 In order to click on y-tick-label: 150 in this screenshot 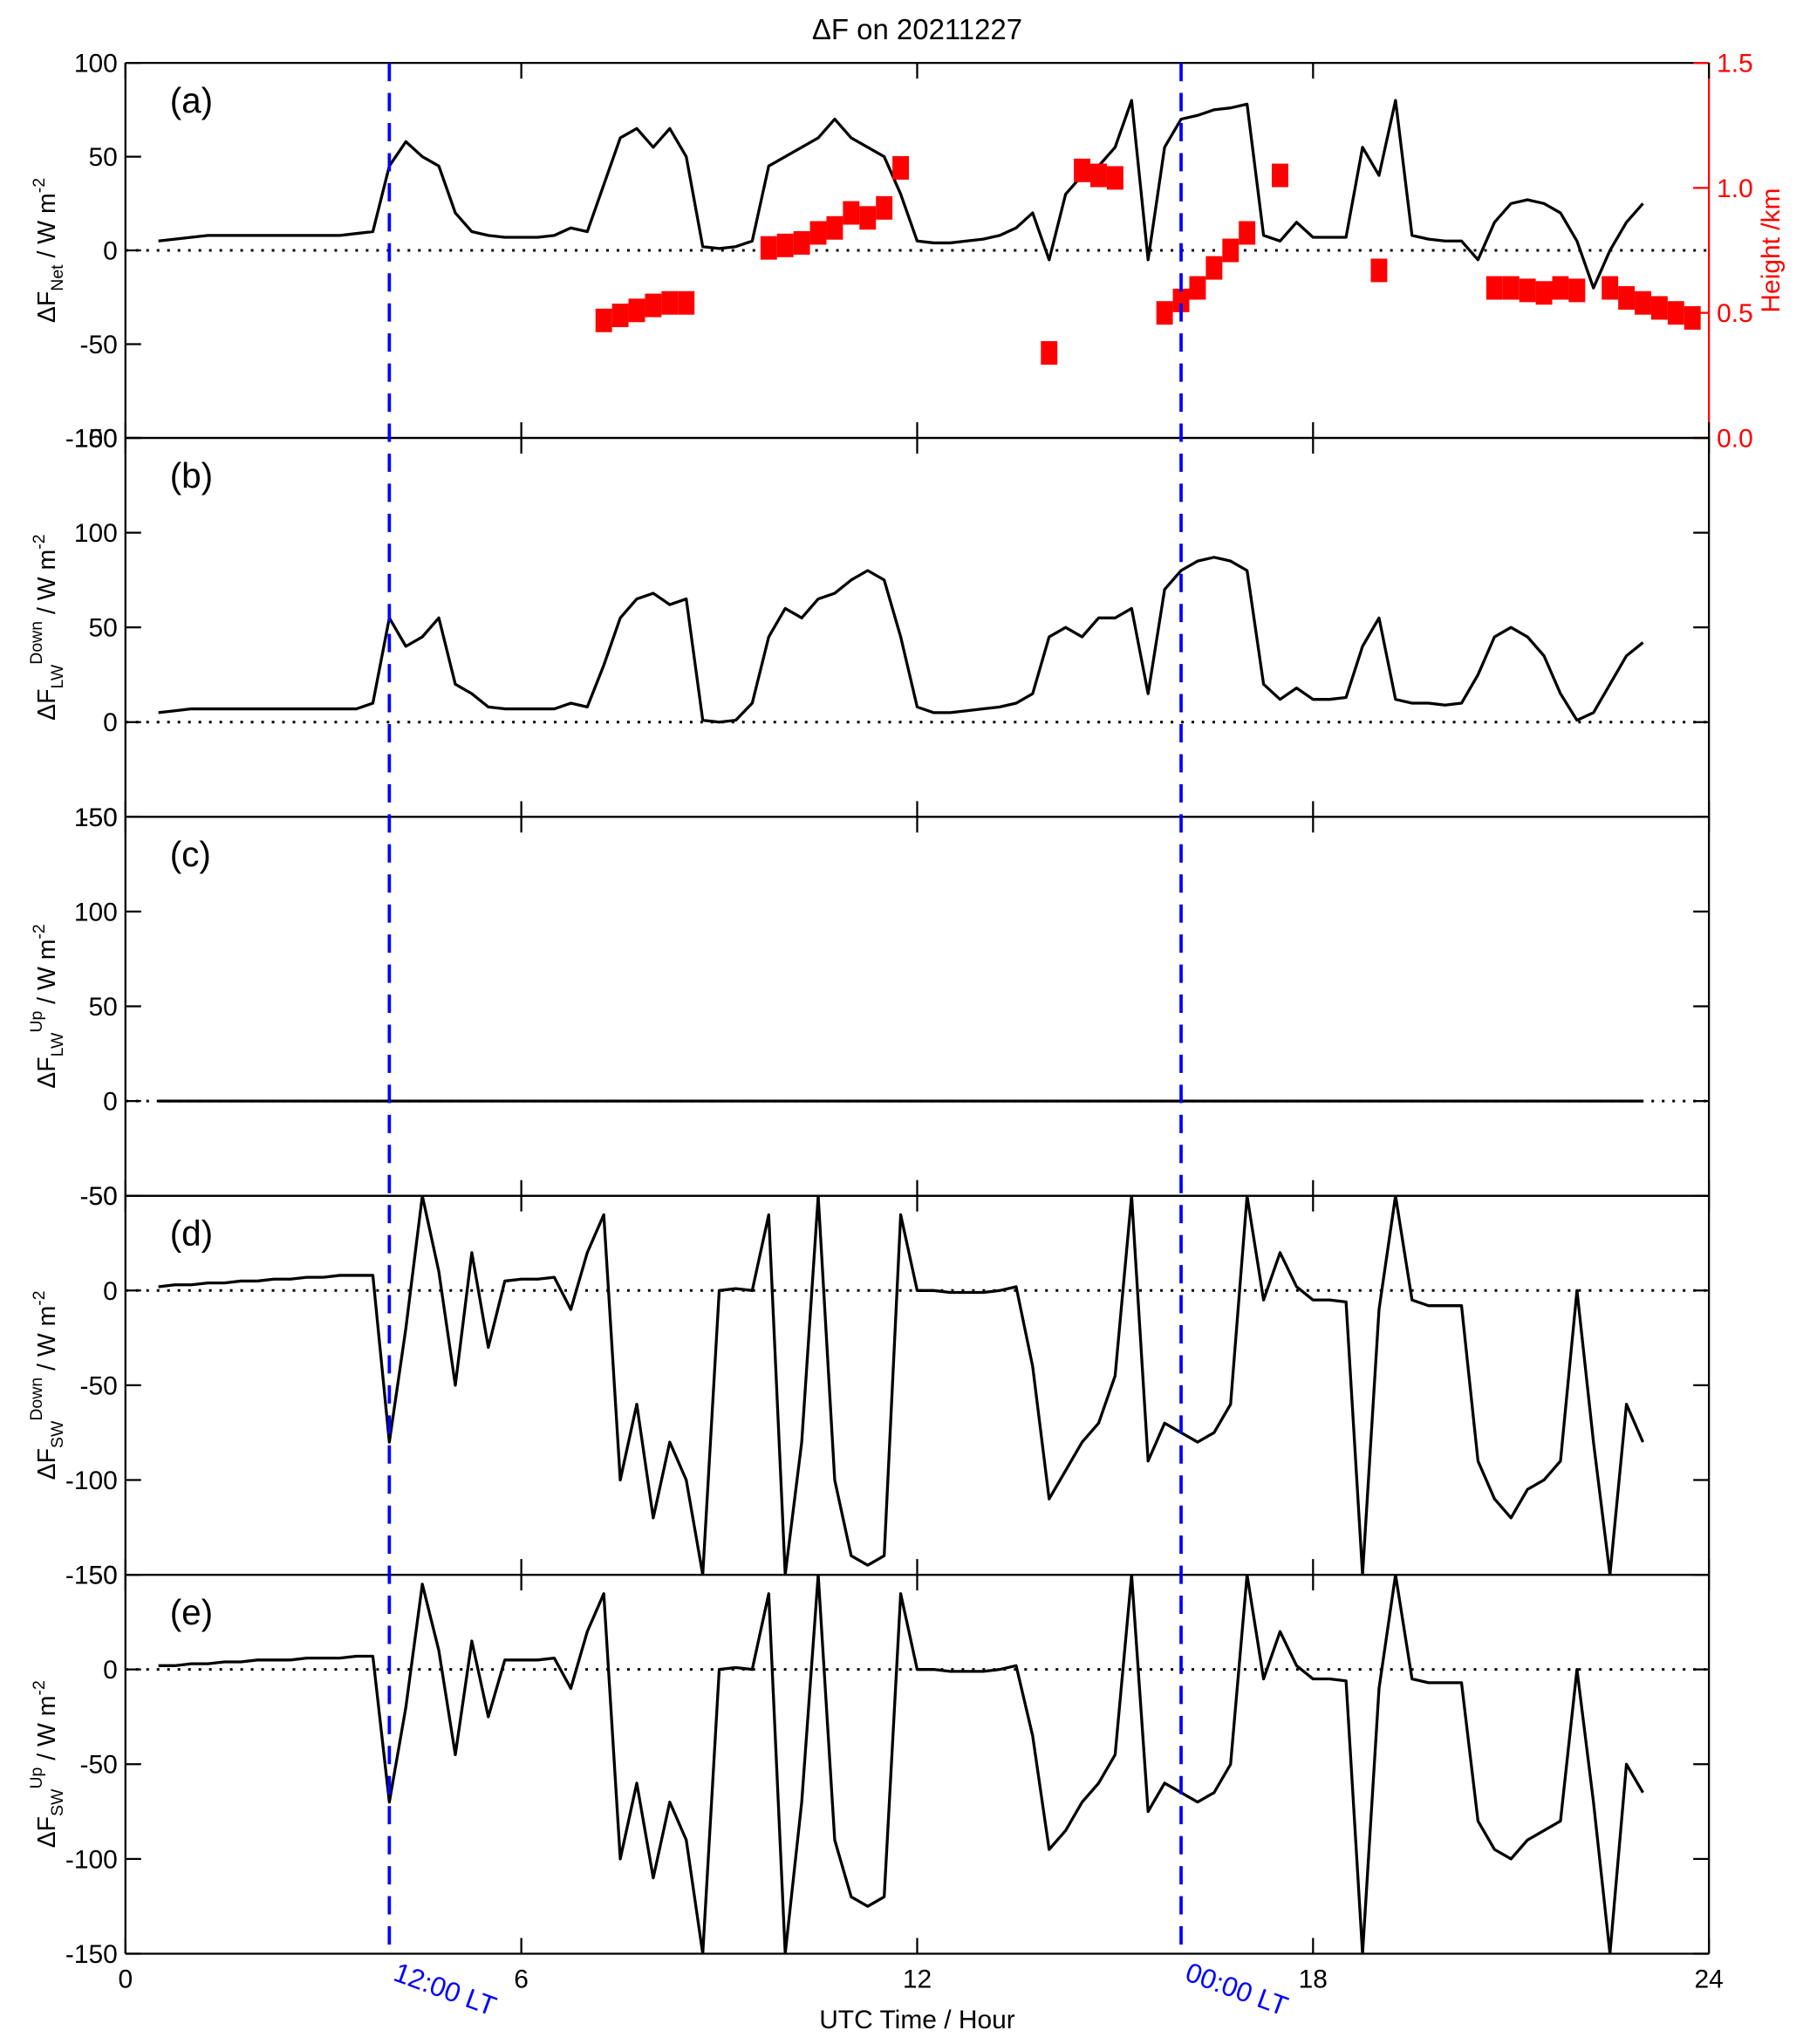, I will do `click(96, 817)`.